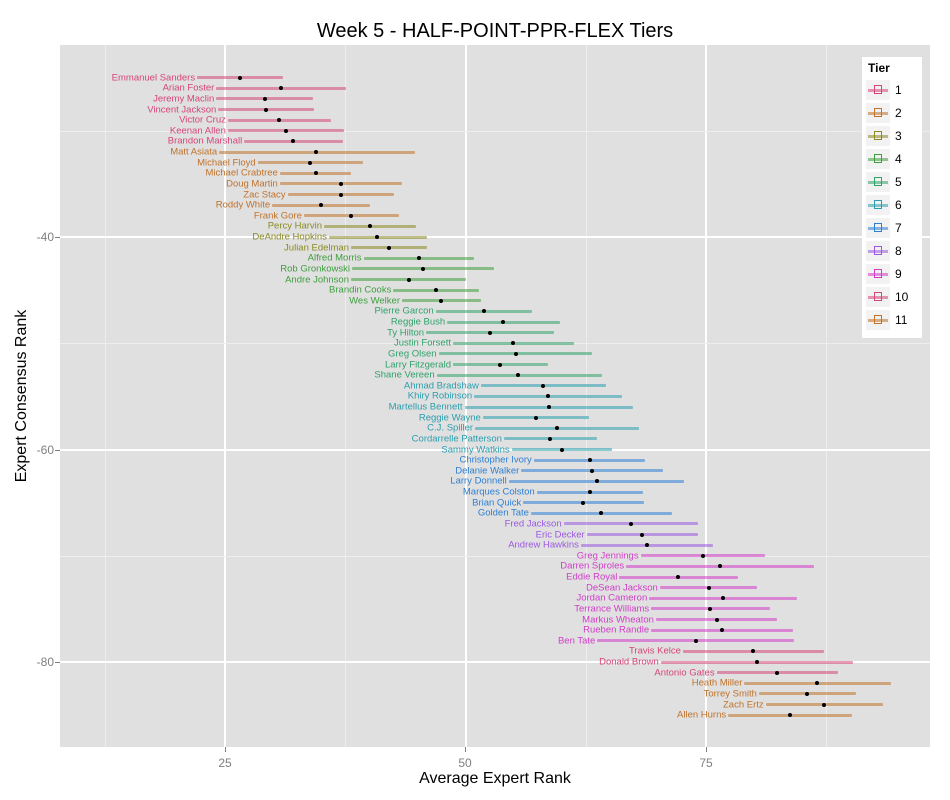 This screenshot has width=950, height=800. What do you see at coordinates (422, 343) in the screenshot?
I see `player-label: Justin Forsett` at bounding box center [422, 343].